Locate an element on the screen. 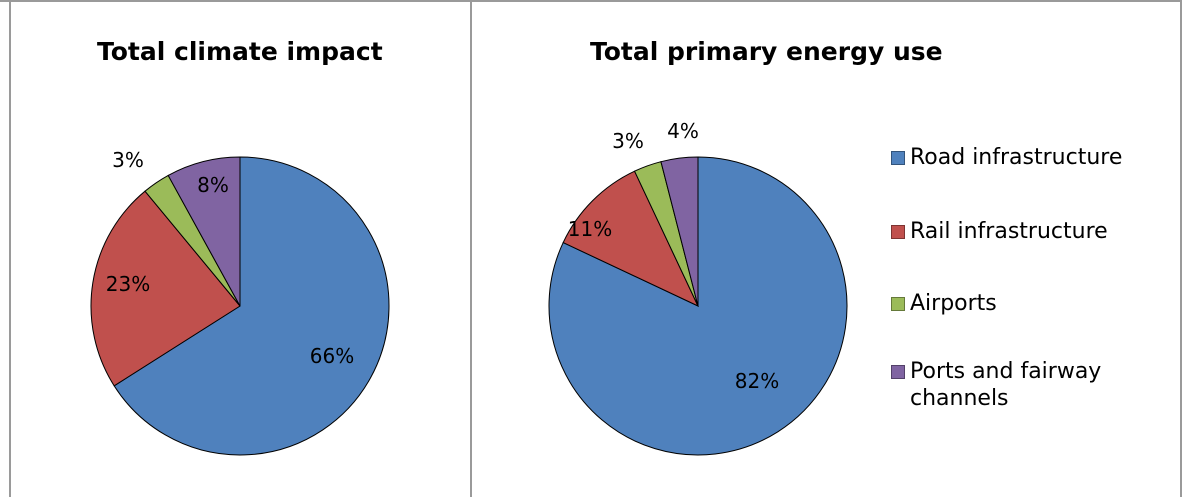 This screenshot has width=1182, height=497. legend-label-rail: Rail infrastructure is located at coordinates (1009, 231).